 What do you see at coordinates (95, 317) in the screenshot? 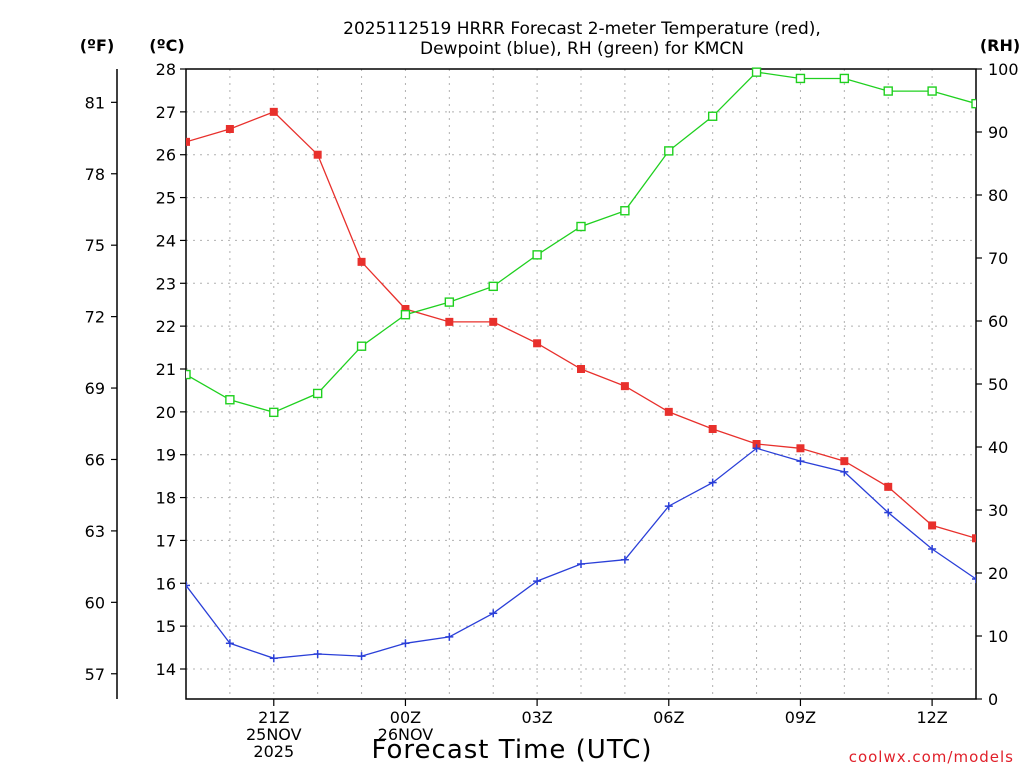
I see `fahrenheit-tick-label: 72` at bounding box center [95, 317].